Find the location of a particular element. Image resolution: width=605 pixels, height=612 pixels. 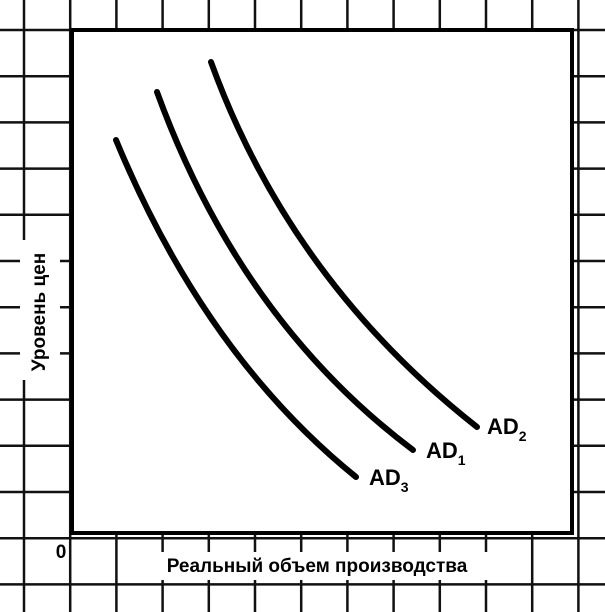

x-axis-label: Реальный объем производства is located at coordinates (317, 566).